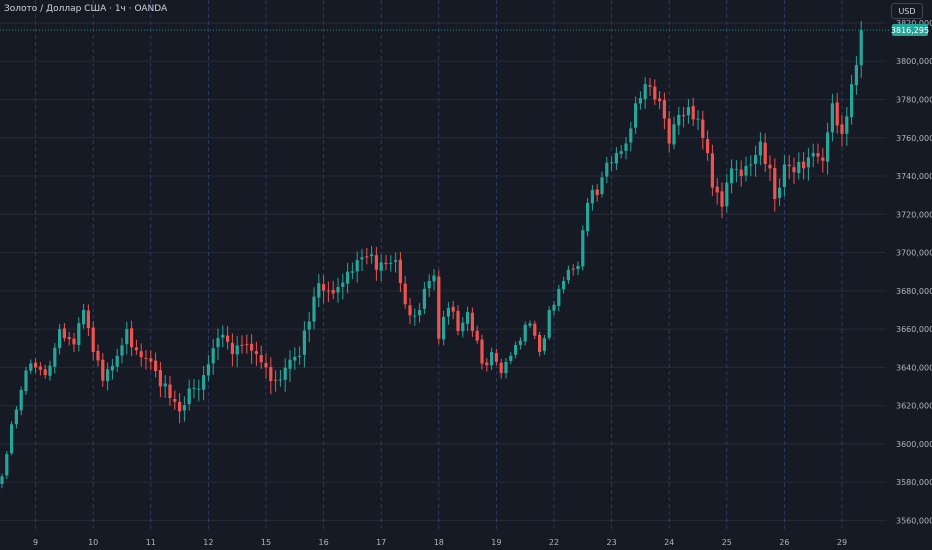 The height and width of the screenshot is (550, 932). Describe the element at coordinates (914, 23) in the screenshot. I see `price-tick-label: 3820,000` at that location.